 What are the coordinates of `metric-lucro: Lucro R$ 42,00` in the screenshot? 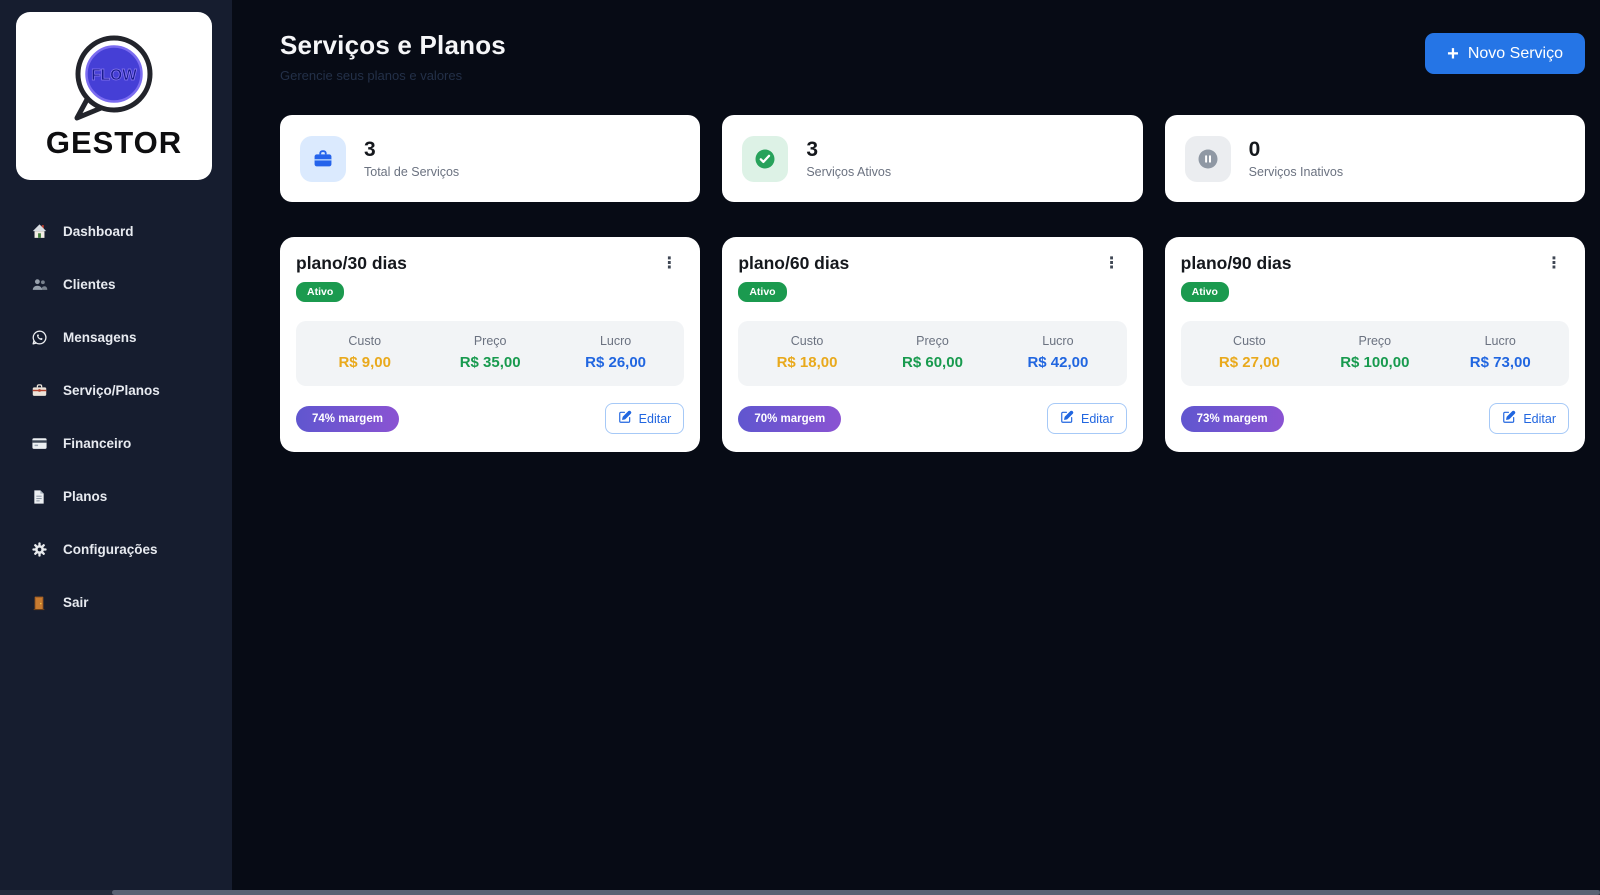 It's located at (1057, 352).